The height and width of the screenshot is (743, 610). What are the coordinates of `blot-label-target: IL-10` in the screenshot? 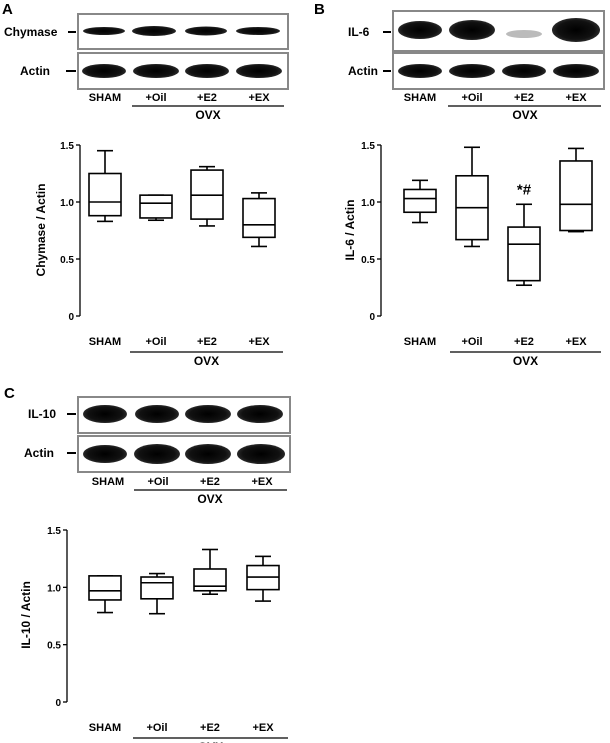 It's located at (42, 414).